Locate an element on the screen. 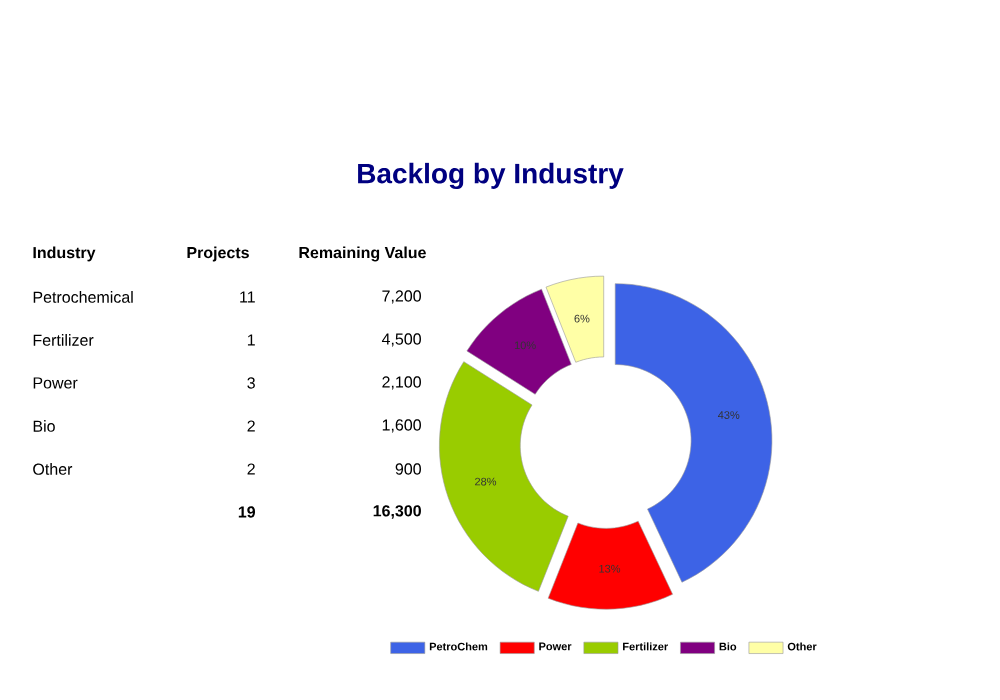 This screenshot has height=700, width=1000. text: 900 is located at coordinates (408, 469).